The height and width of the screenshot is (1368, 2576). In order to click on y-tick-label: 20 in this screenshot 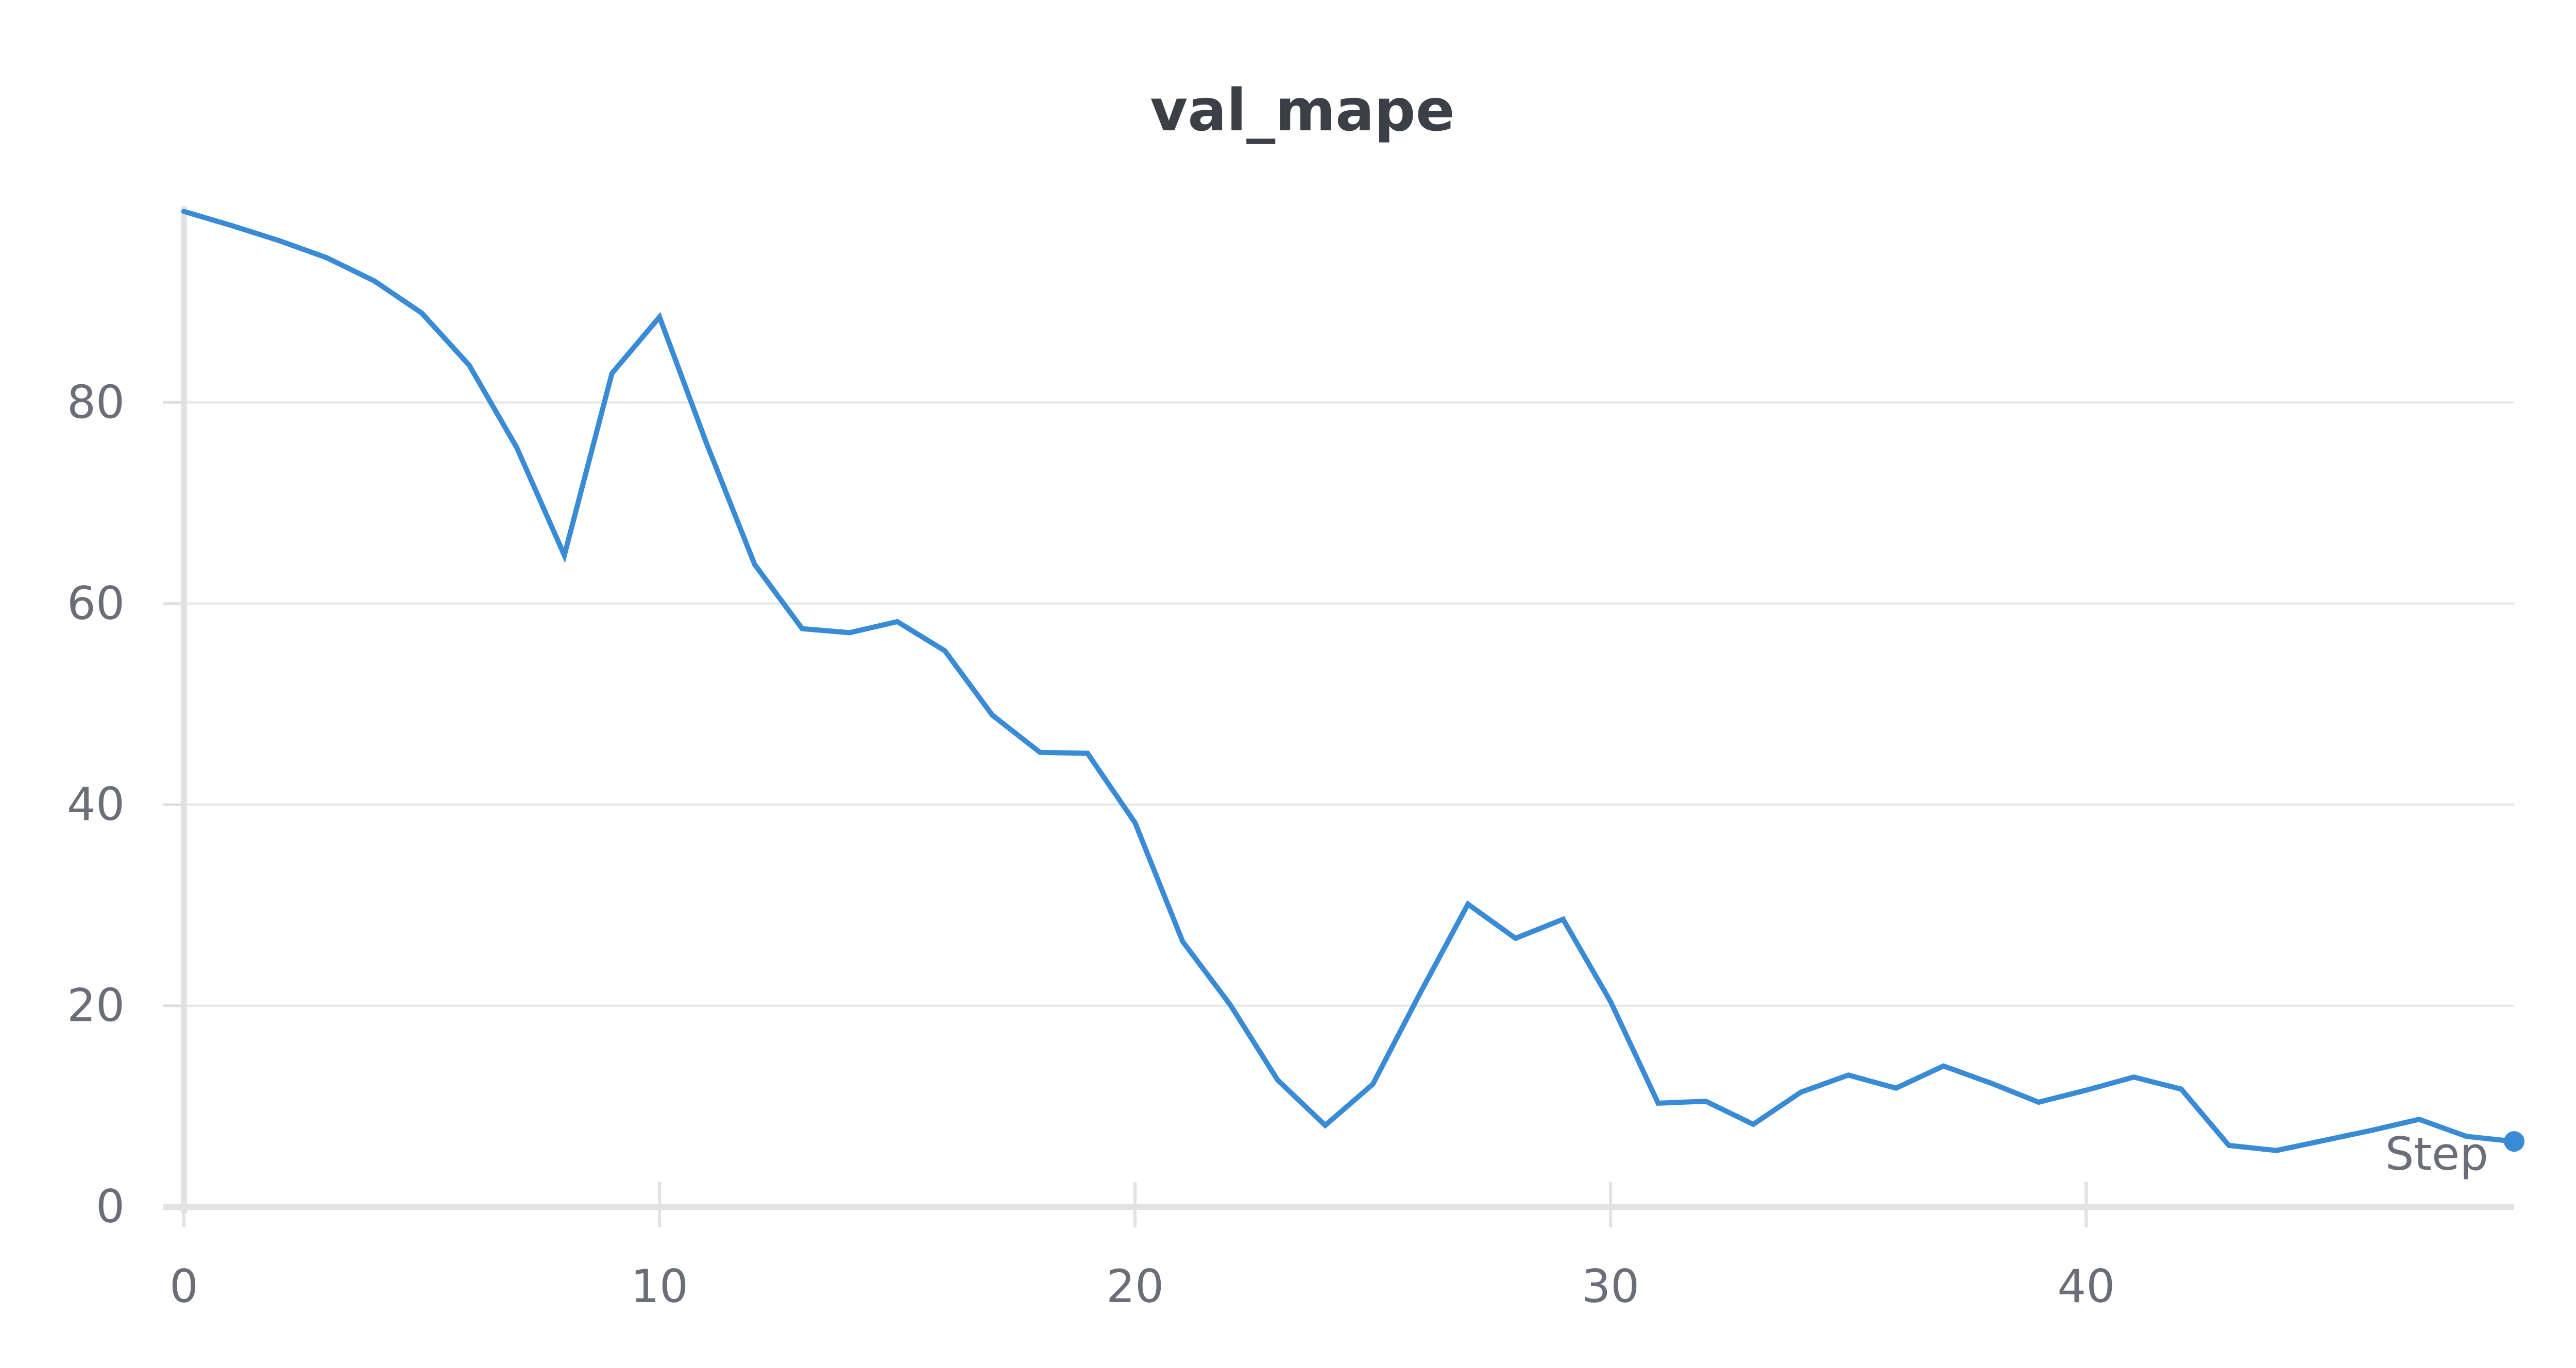, I will do `click(96, 1005)`.